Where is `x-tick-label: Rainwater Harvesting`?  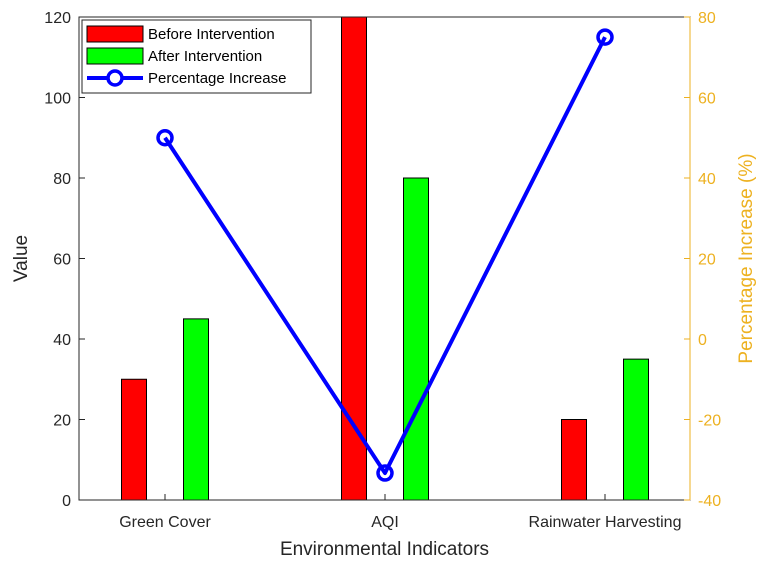 x-tick-label: Rainwater Harvesting is located at coordinates (605, 522).